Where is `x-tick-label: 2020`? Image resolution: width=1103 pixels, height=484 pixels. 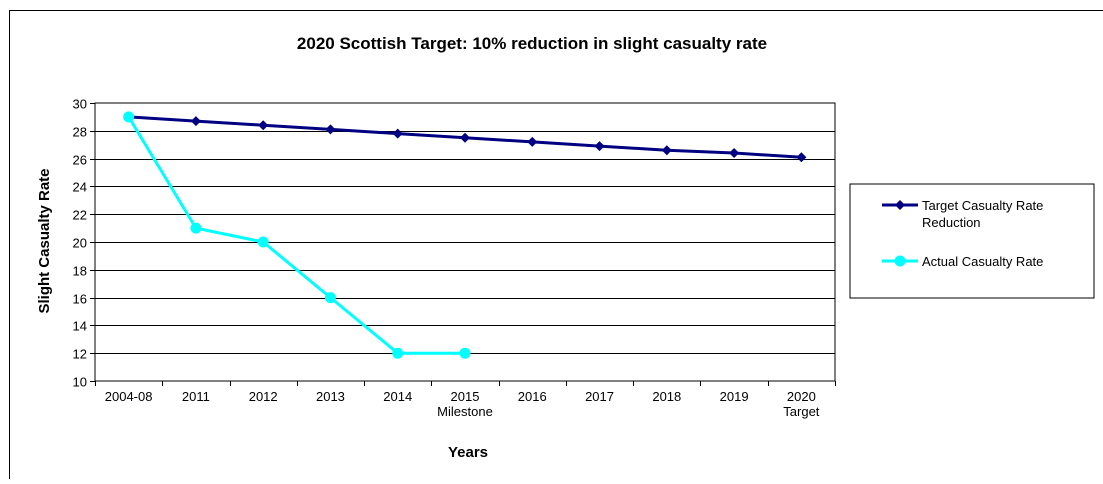 x-tick-label: 2020 is located at coordinates (801, 396).